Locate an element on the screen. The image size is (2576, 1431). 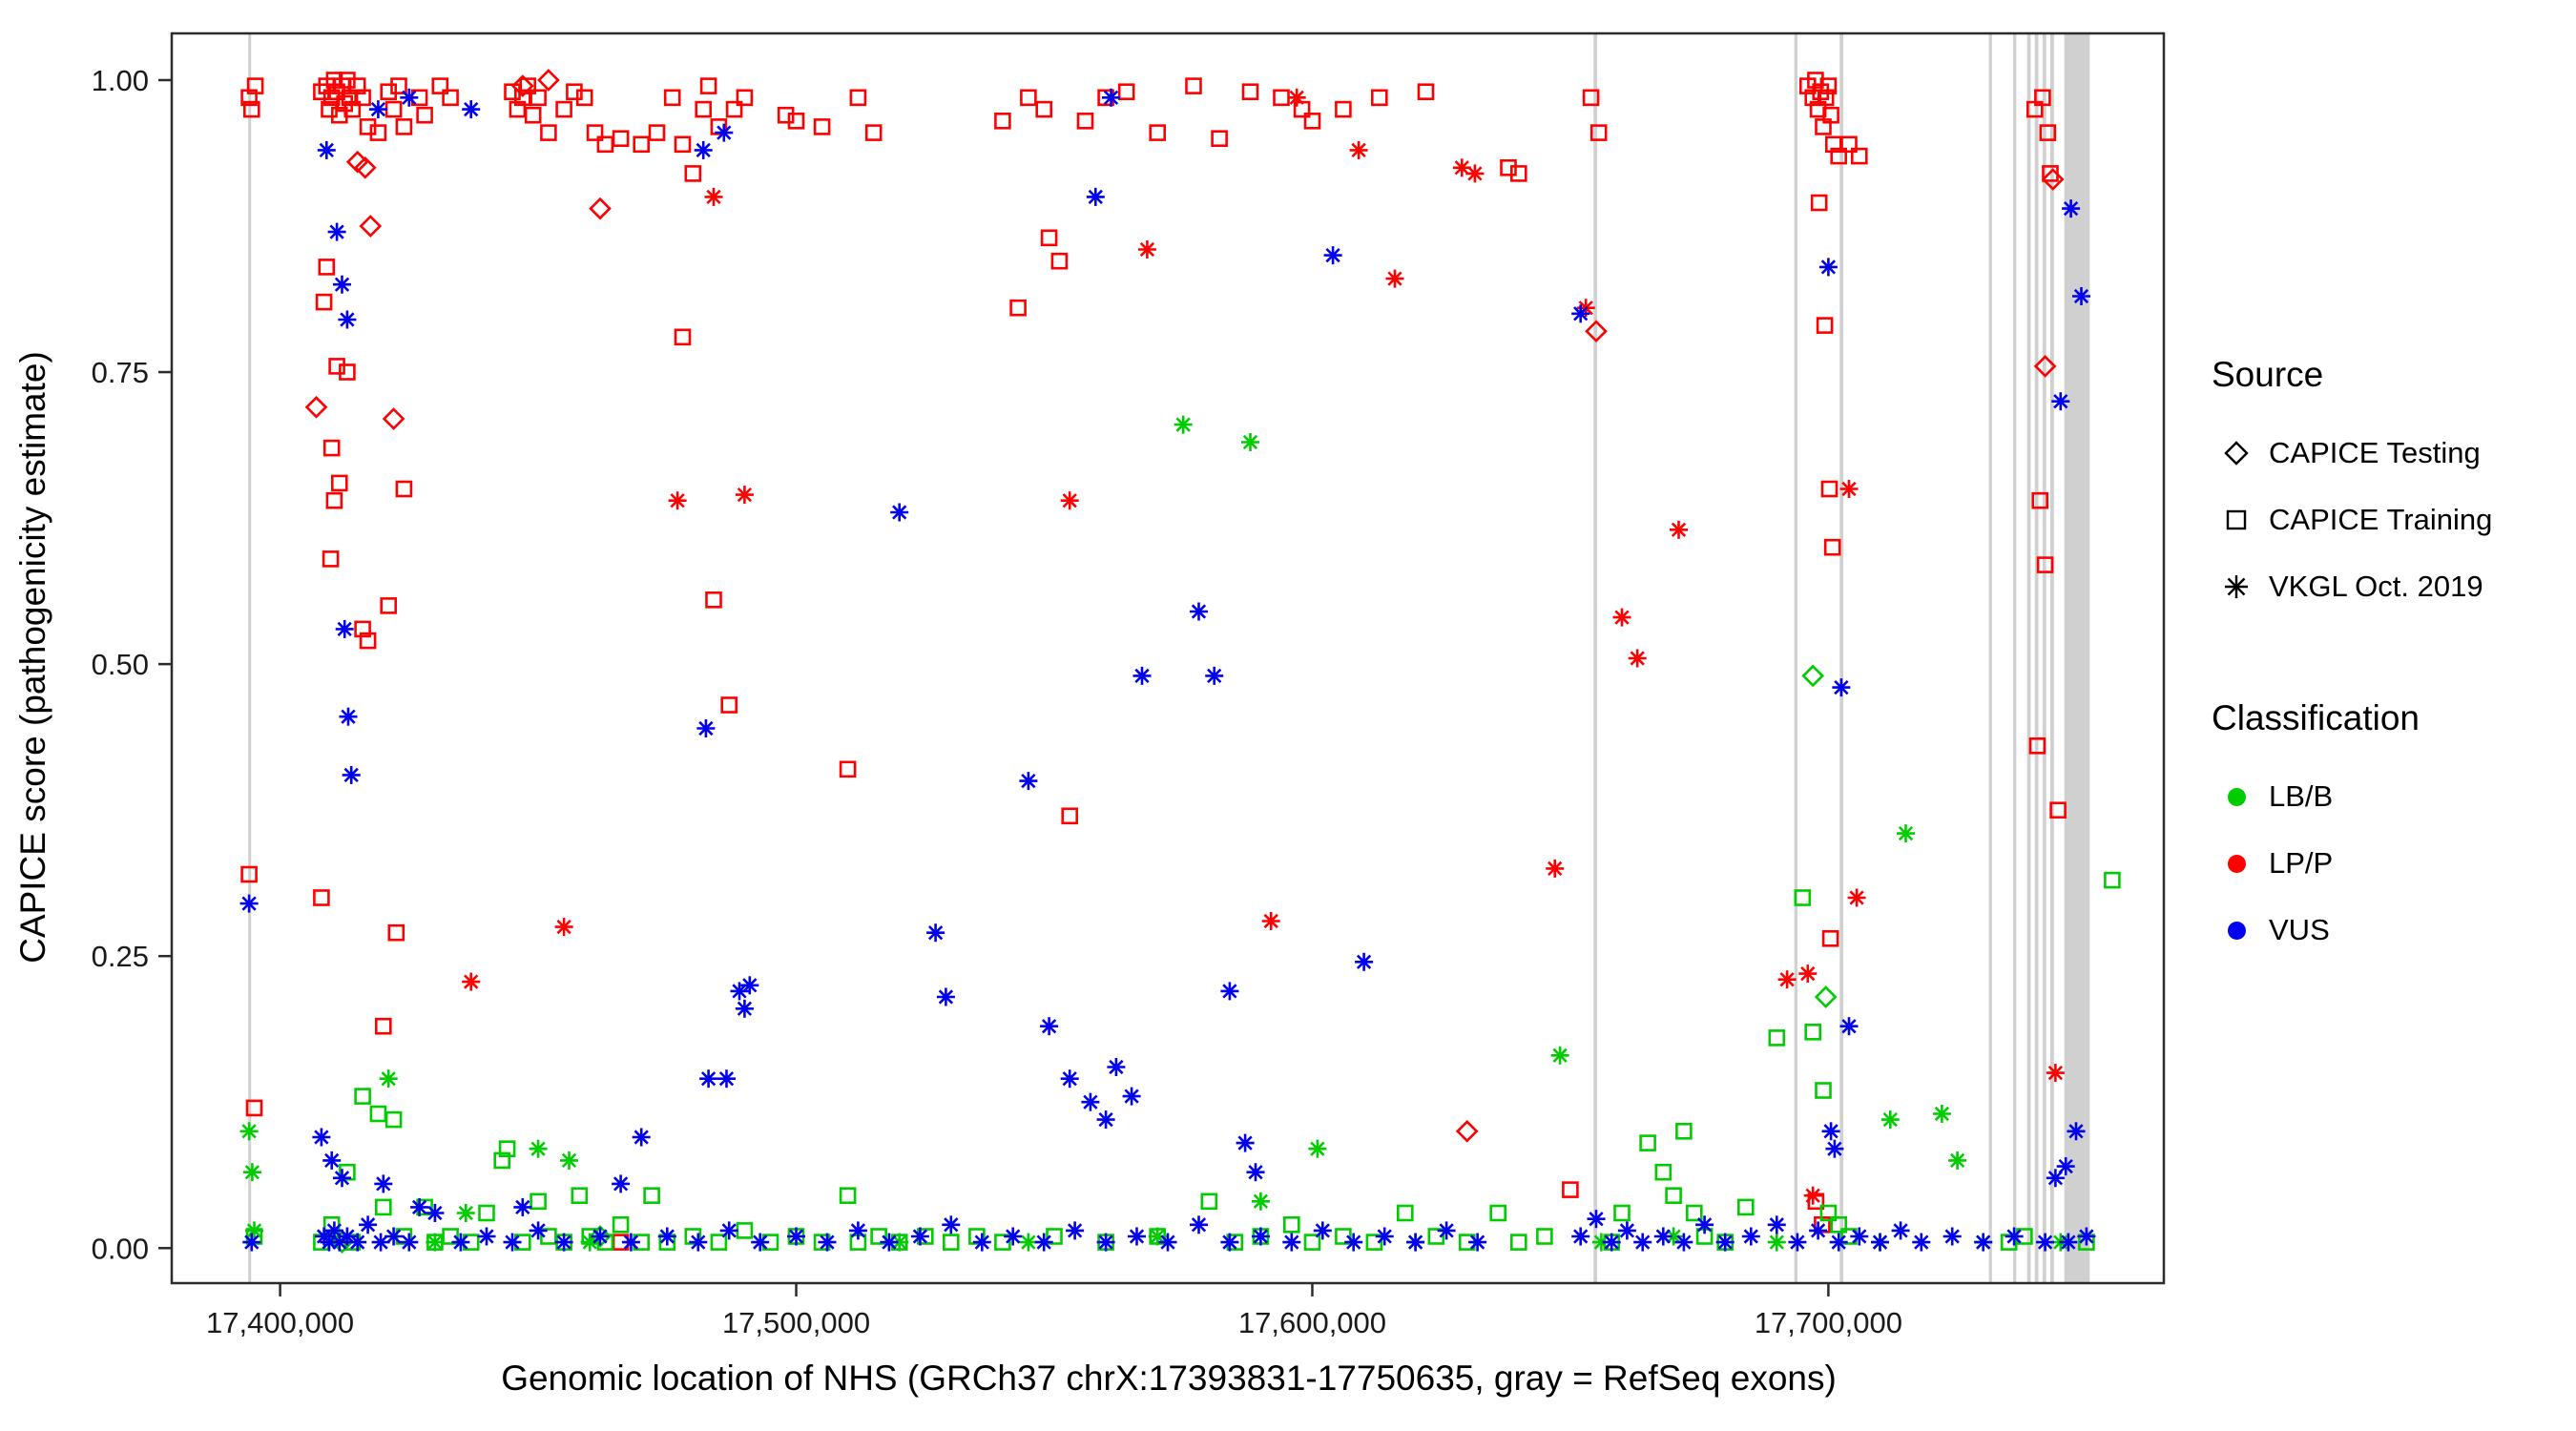
asterisk-icon is located at coordinates (2236, 586).